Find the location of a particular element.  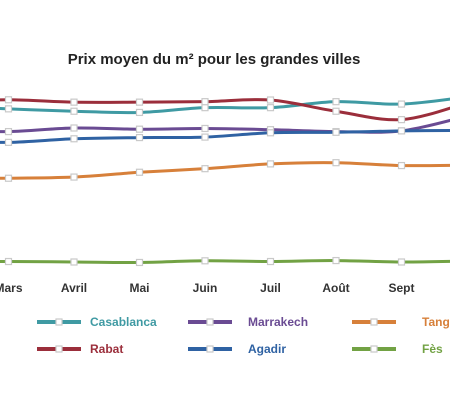

x-tick-label: Juin is located at coordinates (205, 288).